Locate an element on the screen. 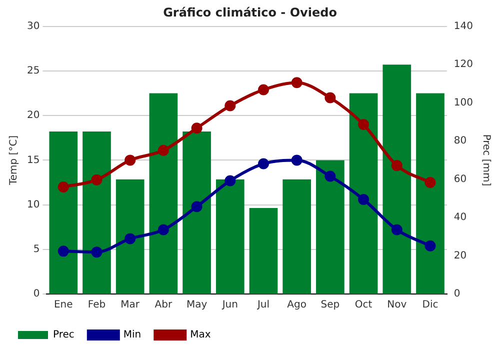  y-tick-label: 20 is located at coordinates (33, 116).